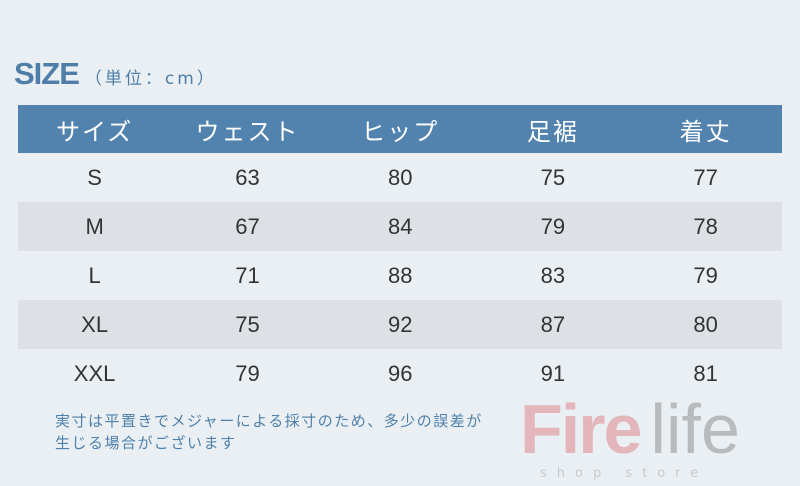  What do you see at coordinates (94, 373) in the screenshot?
I see `table-cell: XXL` at bounding box center [94, 373].